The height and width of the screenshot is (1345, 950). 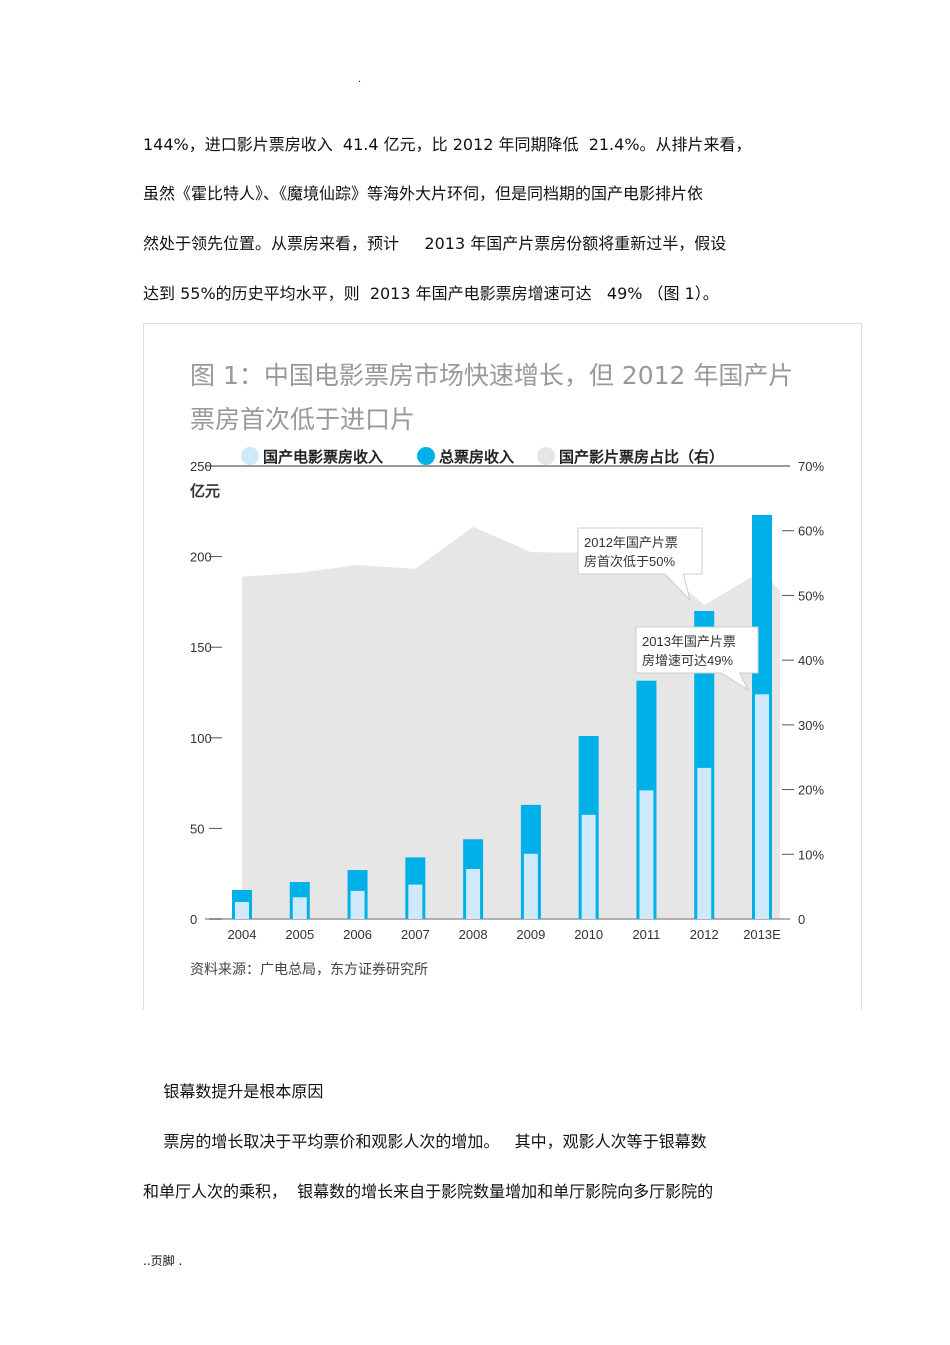 What do you see at coordinates (811, 790) in the screenshot?
I see `y2-tick-label: 20%` at bounding box center [811, 790].